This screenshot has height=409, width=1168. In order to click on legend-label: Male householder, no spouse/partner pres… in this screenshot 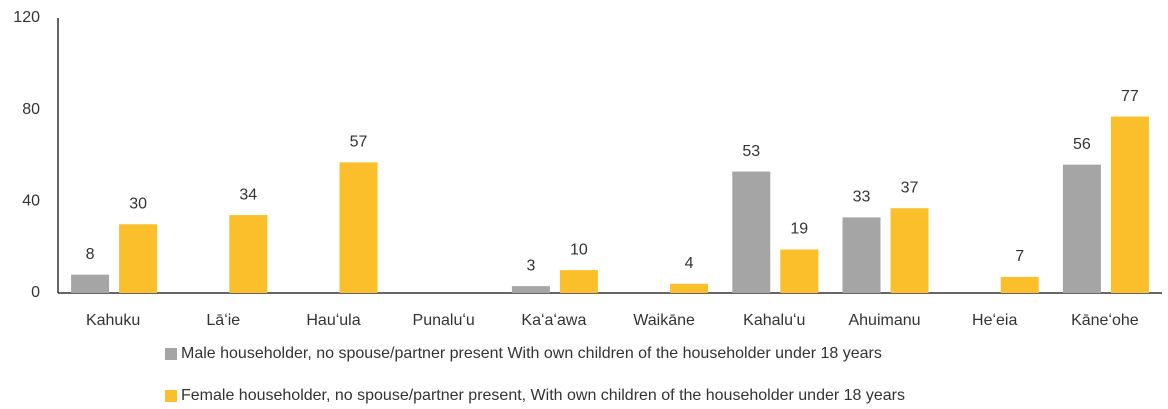, I will do `click(531, 353)`.